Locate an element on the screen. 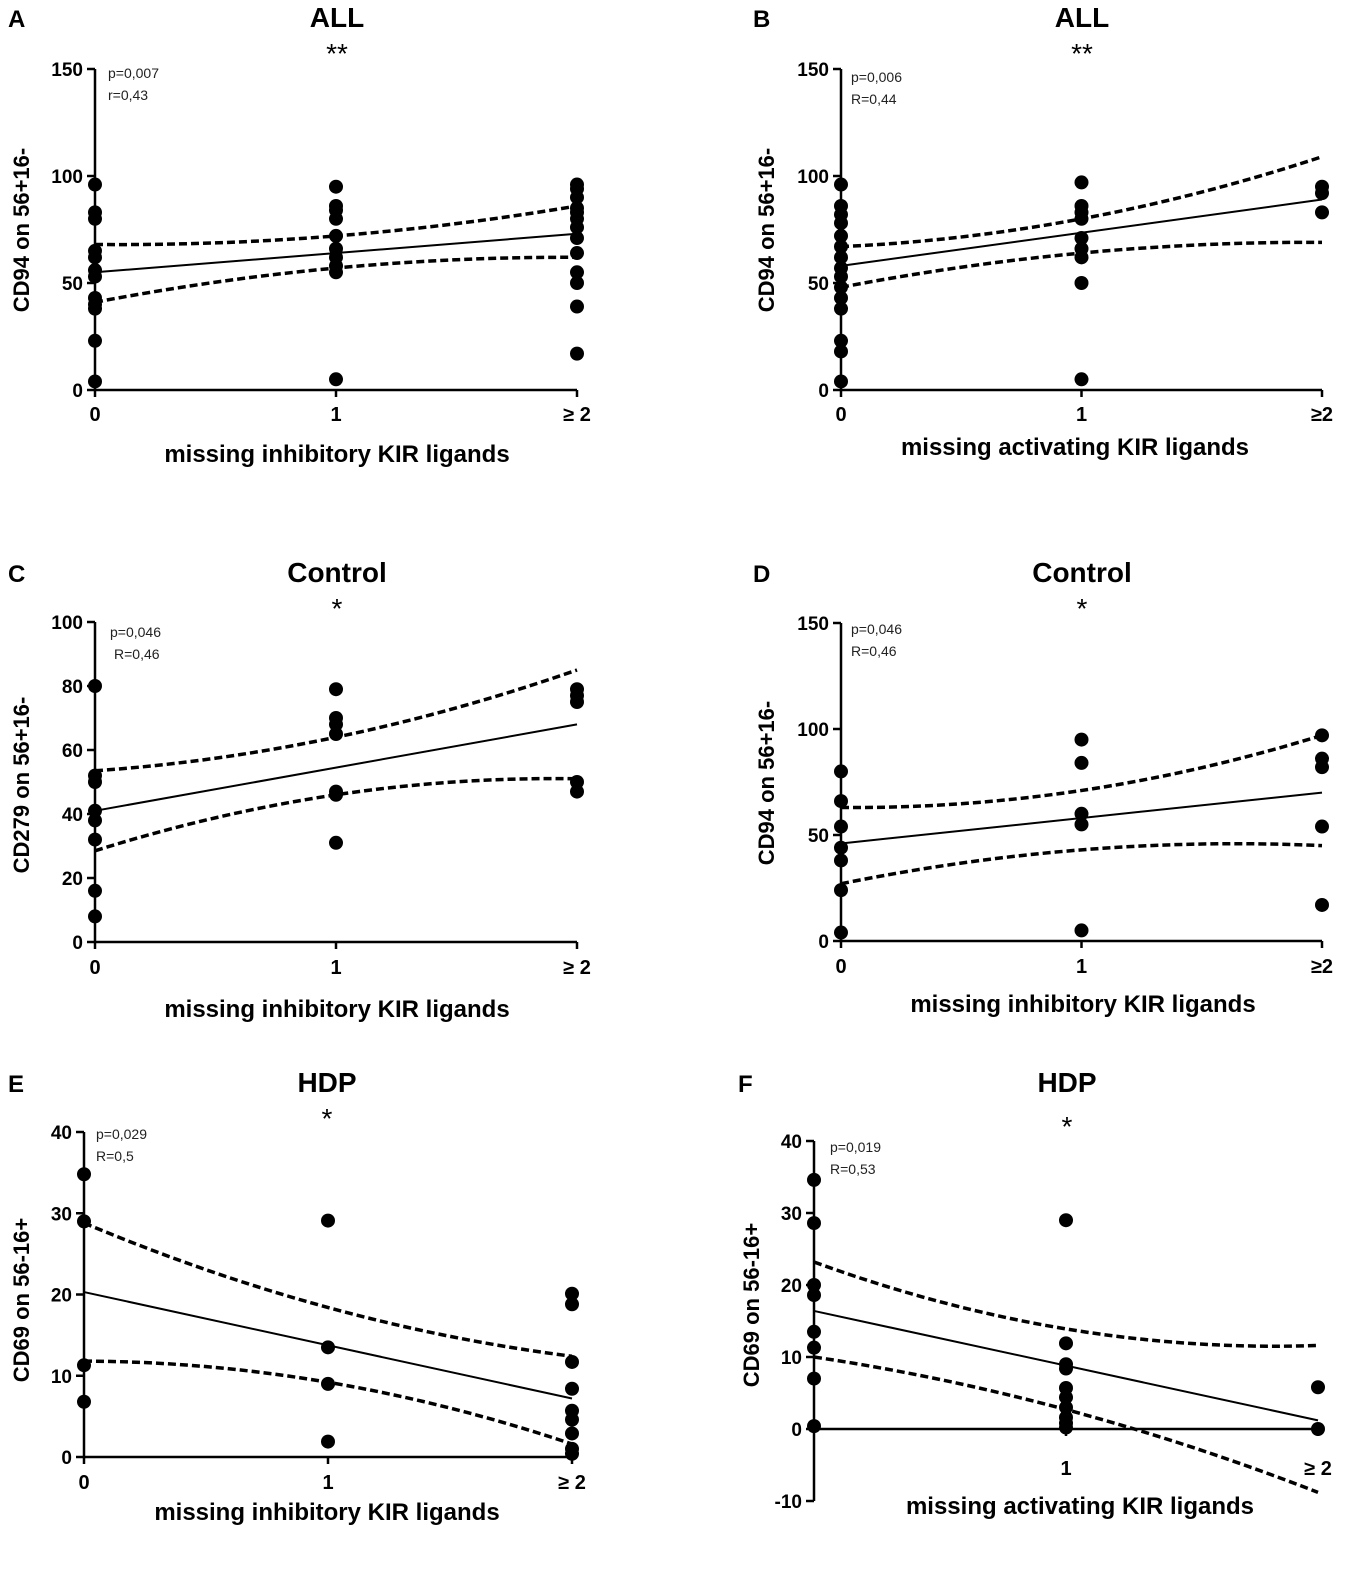 The image size is (1350, 1575). regression-line is located at coordinates (336, 767).